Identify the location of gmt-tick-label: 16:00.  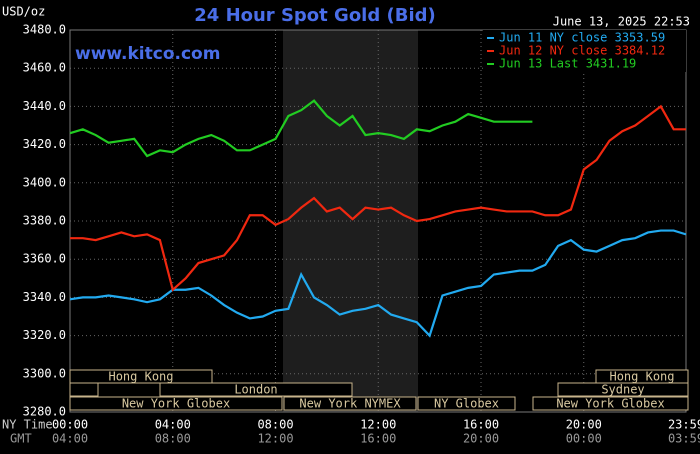
(378, 439).